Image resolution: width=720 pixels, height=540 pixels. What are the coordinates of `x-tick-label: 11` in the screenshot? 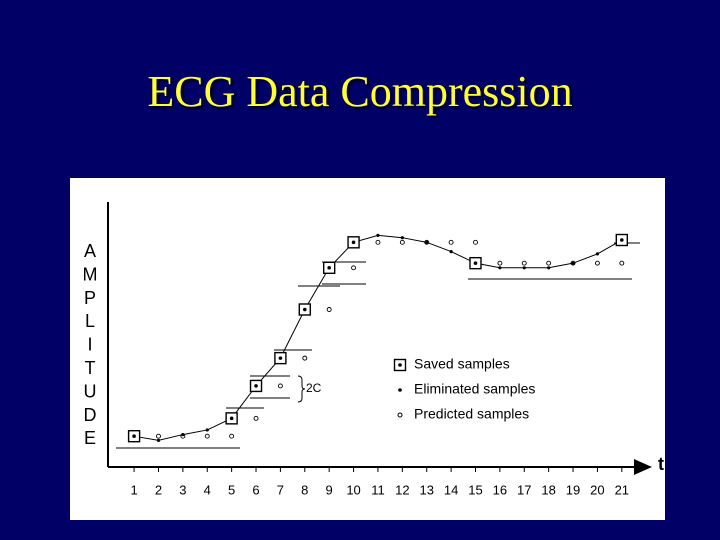 It's located at (378, 489).